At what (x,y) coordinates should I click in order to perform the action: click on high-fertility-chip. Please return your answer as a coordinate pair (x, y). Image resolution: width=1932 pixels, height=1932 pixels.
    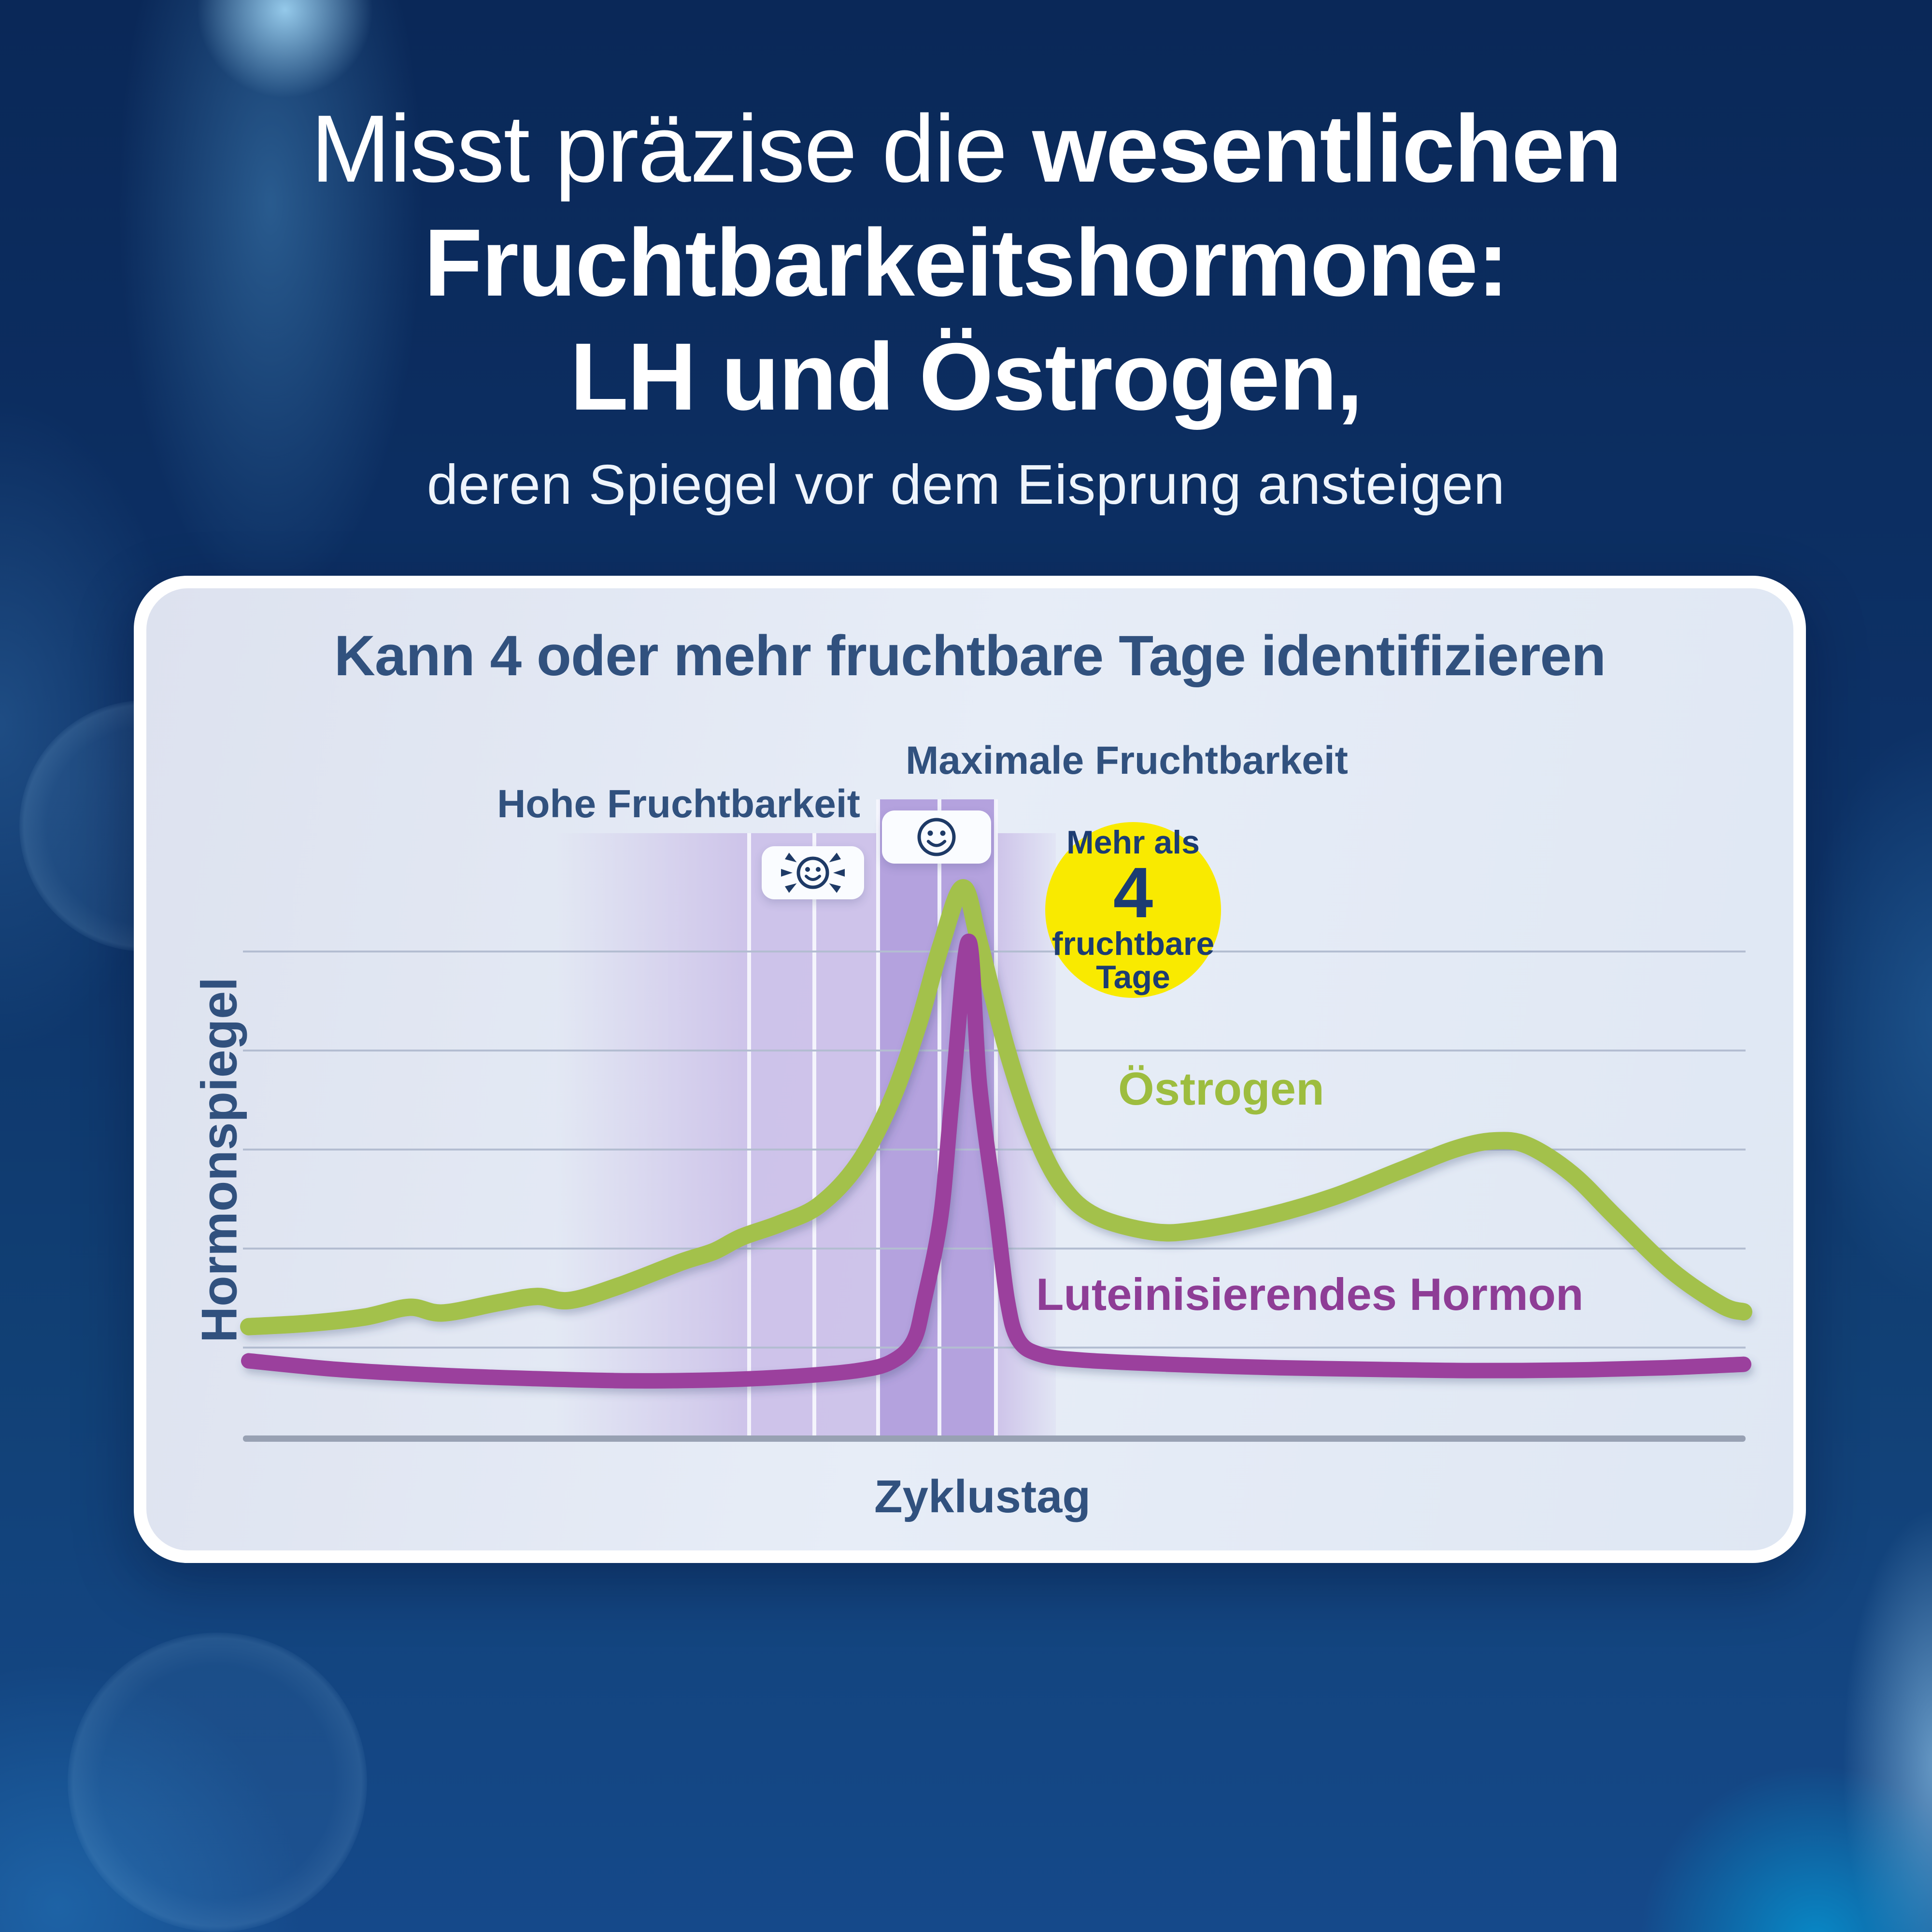
    Looking at the image, I should click on (813, 872).